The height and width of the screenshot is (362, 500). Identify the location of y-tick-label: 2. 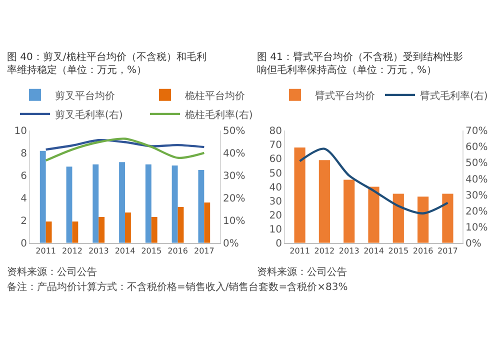
(23, 221).